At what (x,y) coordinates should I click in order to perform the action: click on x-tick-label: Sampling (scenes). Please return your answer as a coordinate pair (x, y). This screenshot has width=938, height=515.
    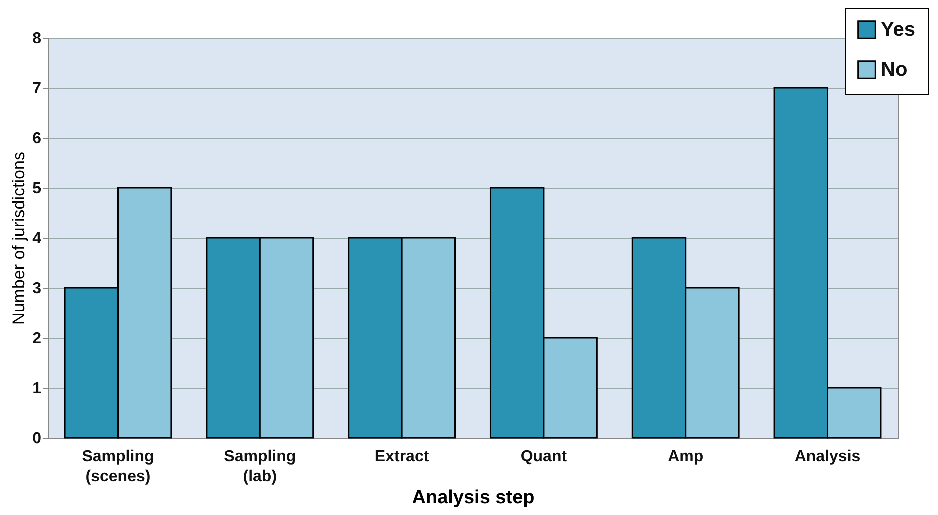
    Looking at the image, I should click on (118, 467).